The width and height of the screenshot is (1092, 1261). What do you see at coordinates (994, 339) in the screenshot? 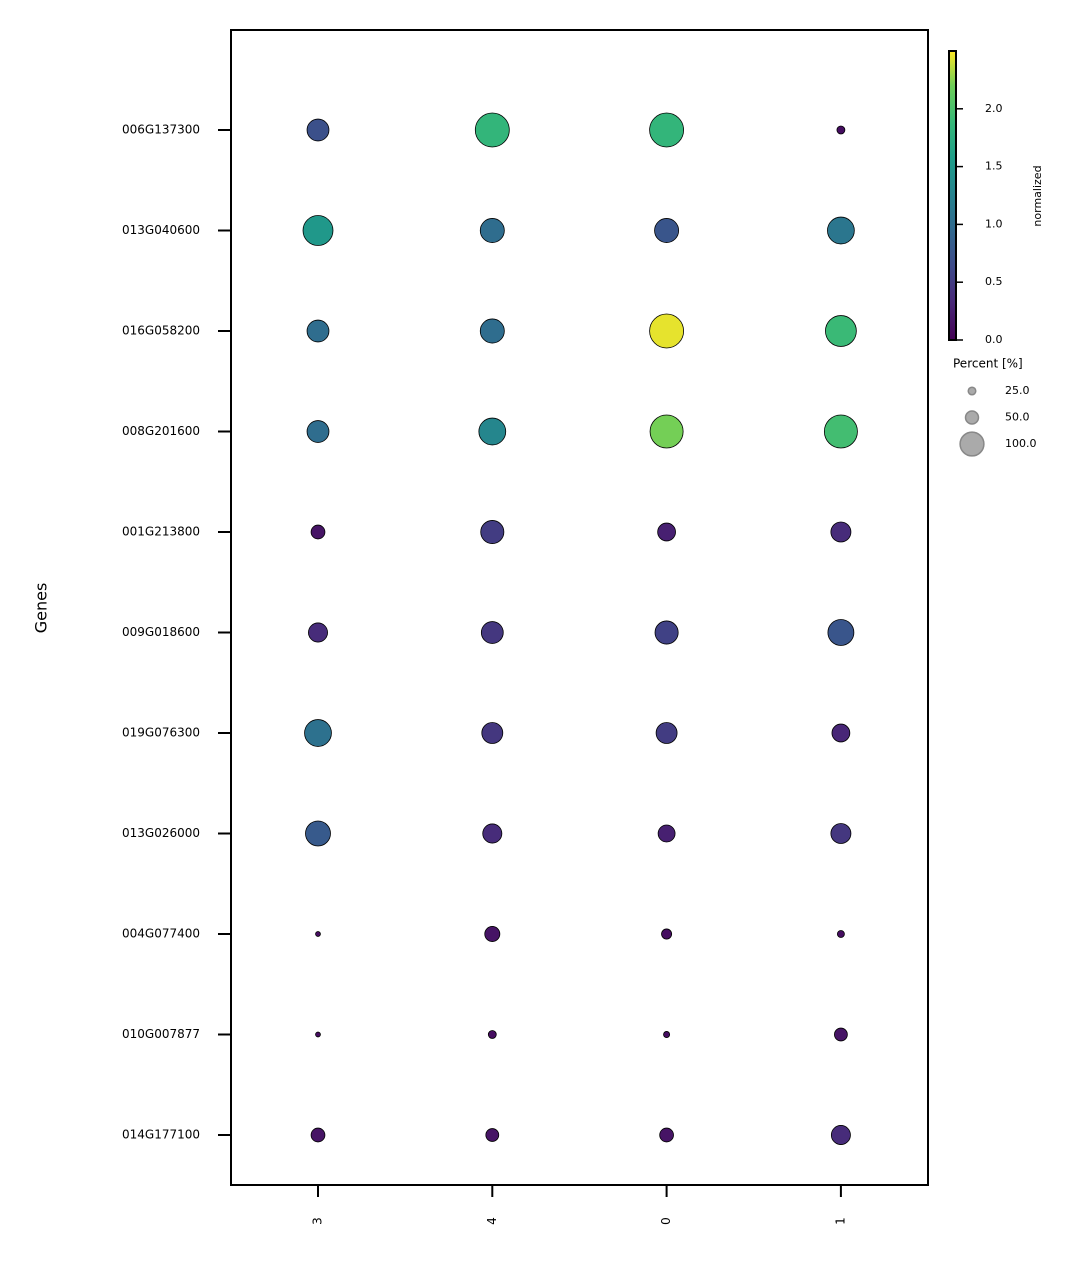
I see `colorbar-tick-label: 0.0` at bounding box center [994, 339].